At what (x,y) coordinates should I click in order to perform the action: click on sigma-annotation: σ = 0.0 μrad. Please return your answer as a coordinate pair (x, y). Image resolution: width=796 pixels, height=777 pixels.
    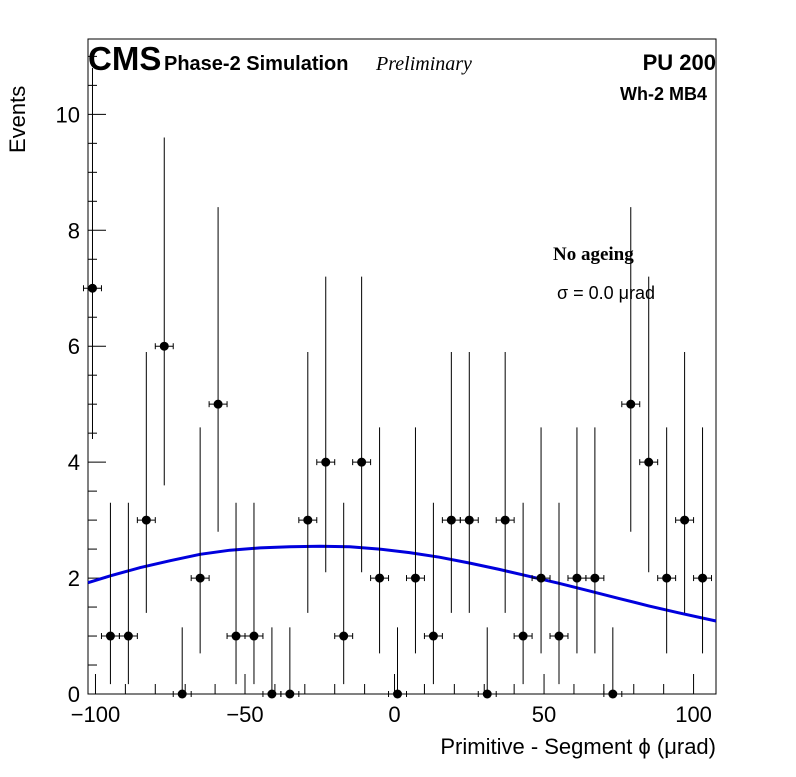
    Looking at the image, I should click on (606, 293).